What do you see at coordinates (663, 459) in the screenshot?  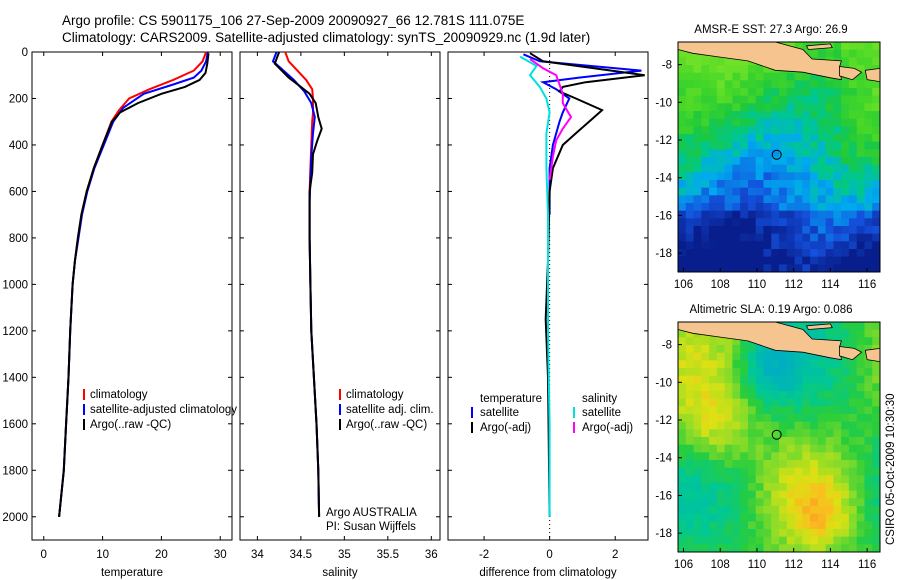 I see `y-tick-label: -14` at bounding box center [663, 459].